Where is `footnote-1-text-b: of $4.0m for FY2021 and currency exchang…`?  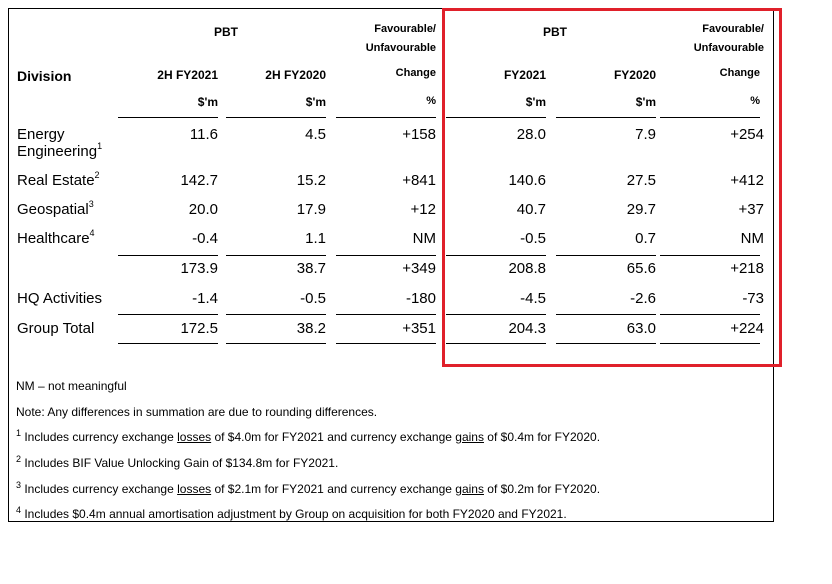 footnote-1-text-b: of $4.0m for FY2021 and currency exchang… is located at coordinates (333, 437).